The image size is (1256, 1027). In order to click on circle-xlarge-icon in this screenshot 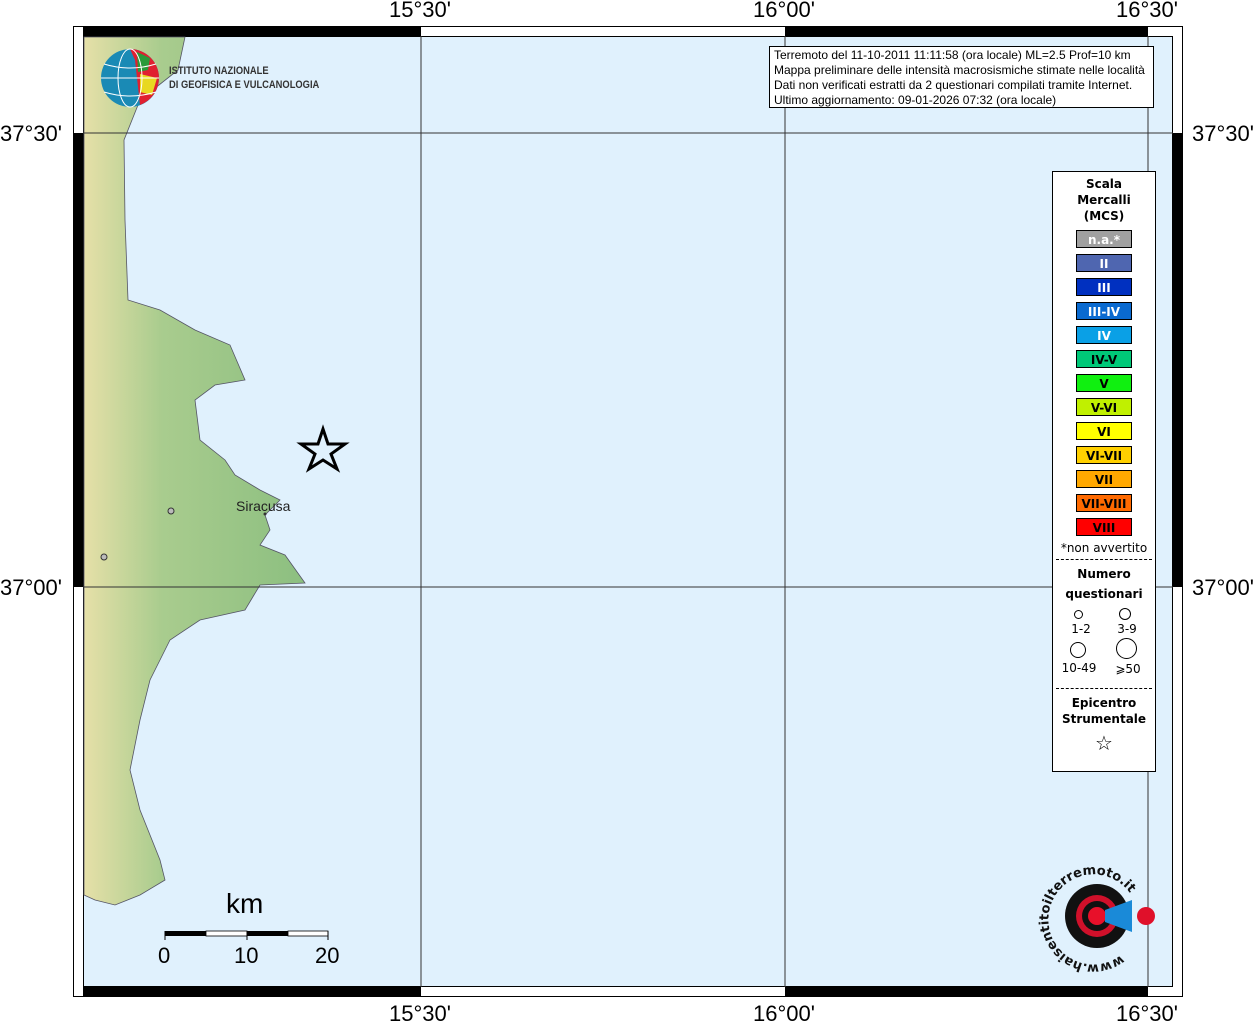, I will do `click(1126, 648)`.